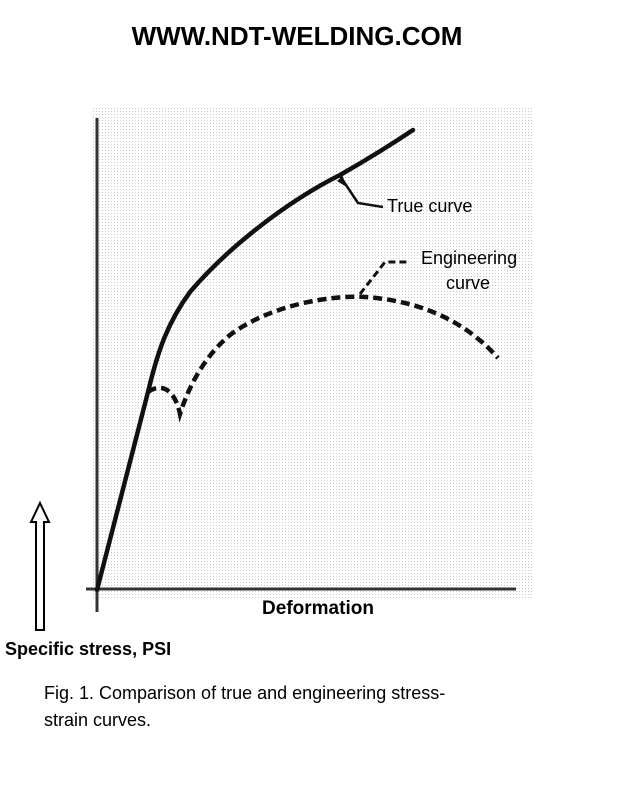 The height and width of the screenshot is (800, 619). I want to click on true-curve-label: True curve, so click(429, 206).